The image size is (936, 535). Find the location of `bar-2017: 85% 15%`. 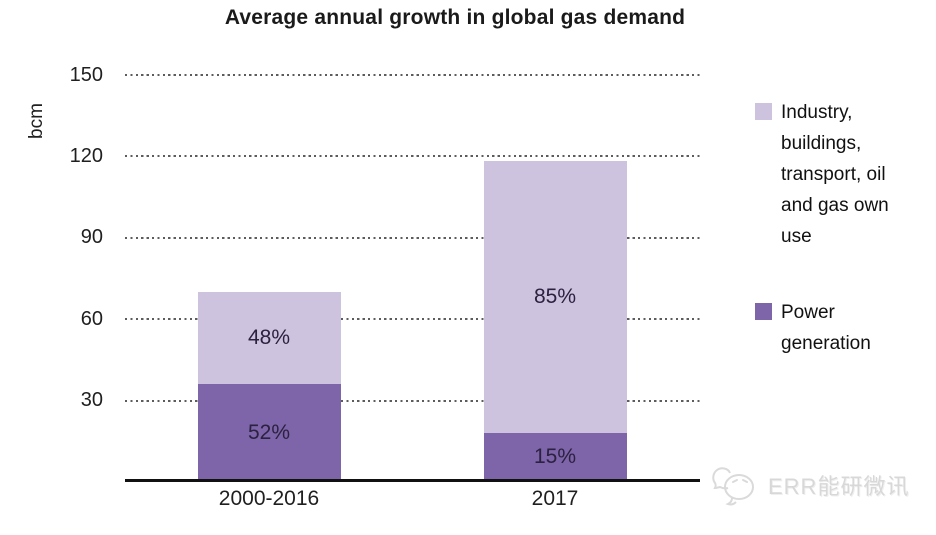

bar-2017: 85% 15% is located at coordinates (555, 321).